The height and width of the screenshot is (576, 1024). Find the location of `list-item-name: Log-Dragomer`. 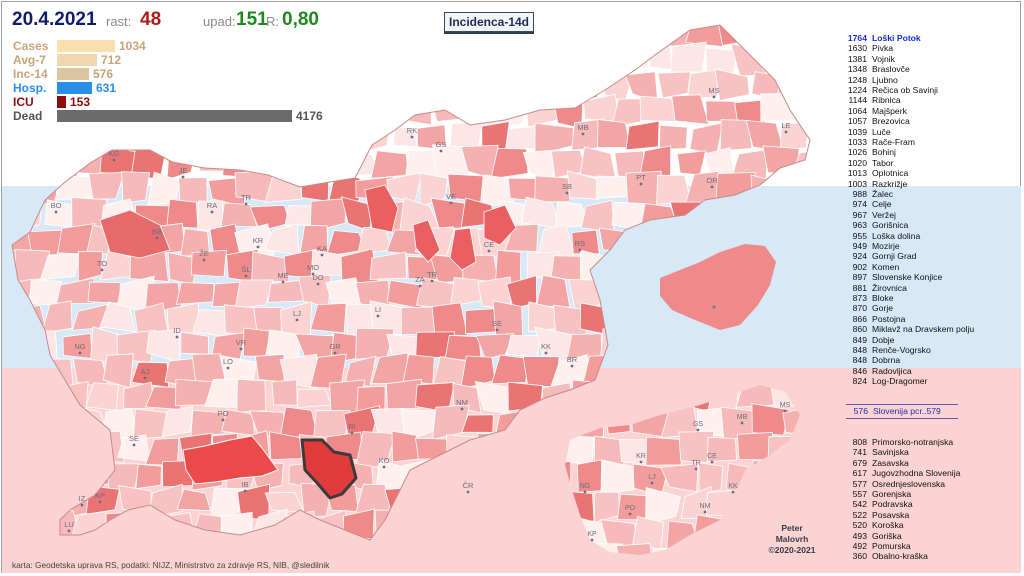

list-item-name: Log-Dragomer is located at coordinates (900, 381).